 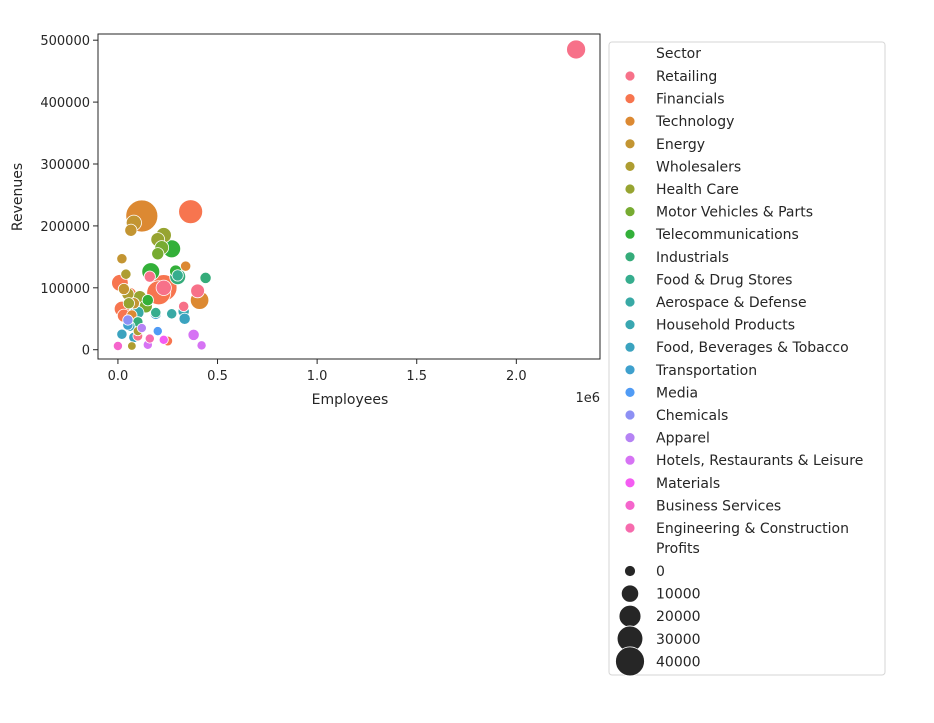 What do you see at coordinates (587, 398) in the screenshot?
I see `x-axis-offset-label: 1e6` at bounding box center [587, 398].